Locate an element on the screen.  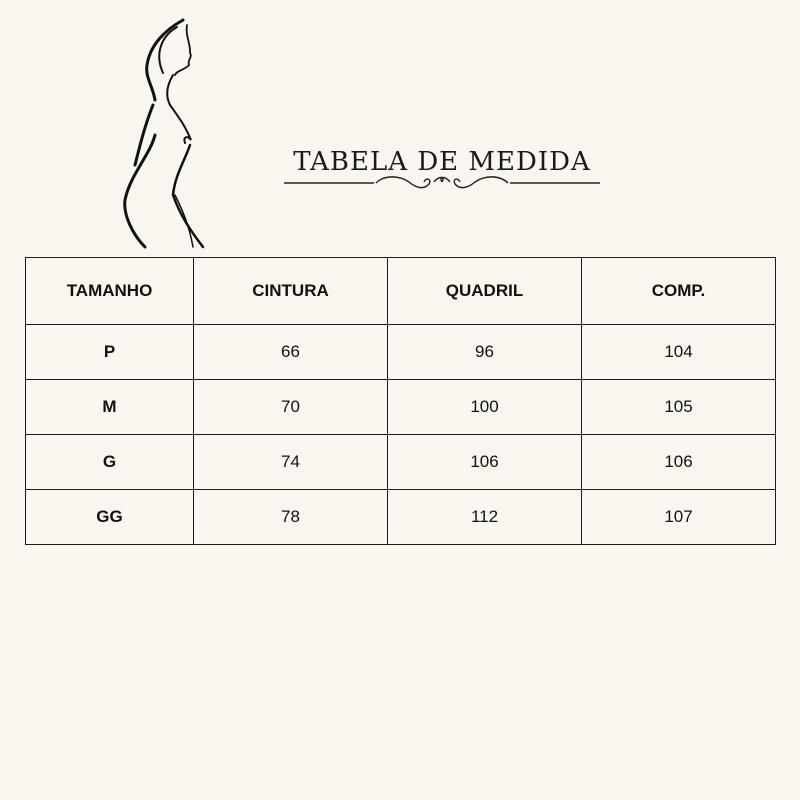
woman-silhouette-icon is located at coordinates (164, 133).